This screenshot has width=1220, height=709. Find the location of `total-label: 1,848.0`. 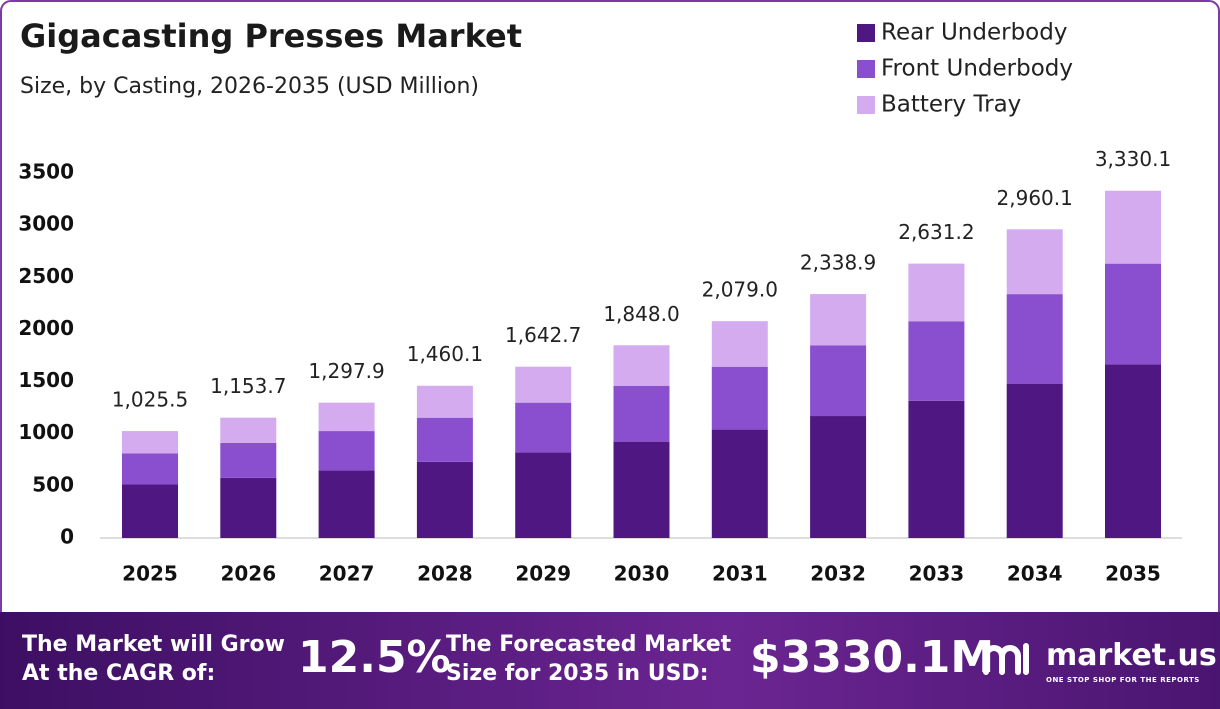

total-label: 1,848.0 is located at coordinates (641, 314).